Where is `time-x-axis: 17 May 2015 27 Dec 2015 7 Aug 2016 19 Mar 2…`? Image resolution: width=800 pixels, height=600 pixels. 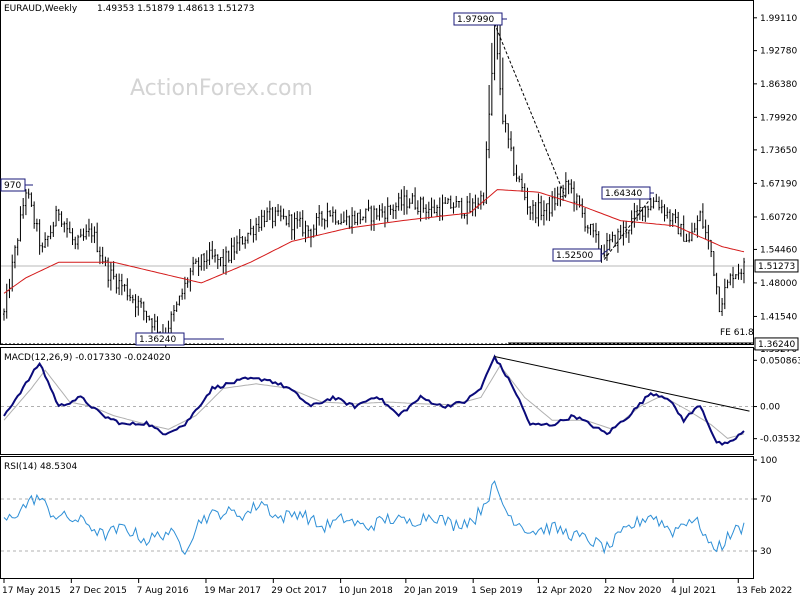
time-x-axis: 17 May 2015 27 Dec 2015 7 Aug 2016 19 Mar 2… is located at coordinates (397, 587).